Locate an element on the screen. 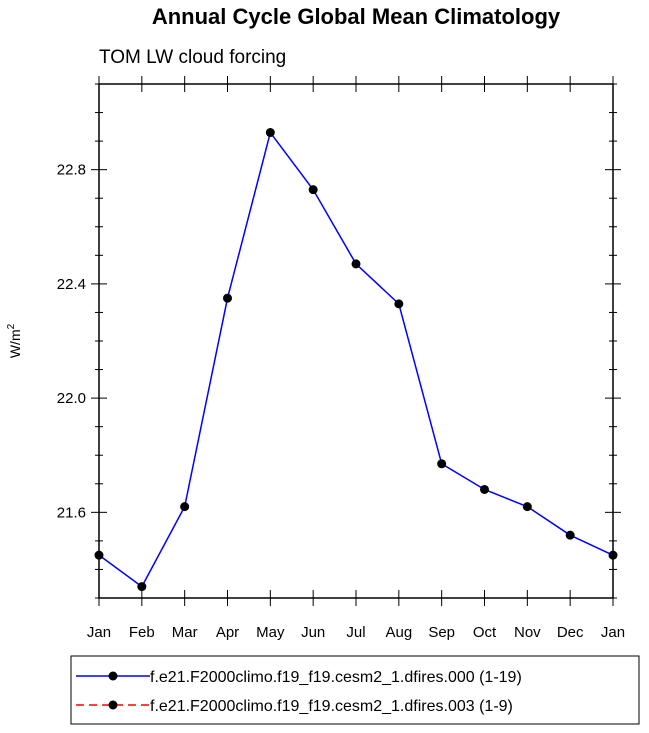  y-tick-label: 22.4 is located at coordinates (71, 284).